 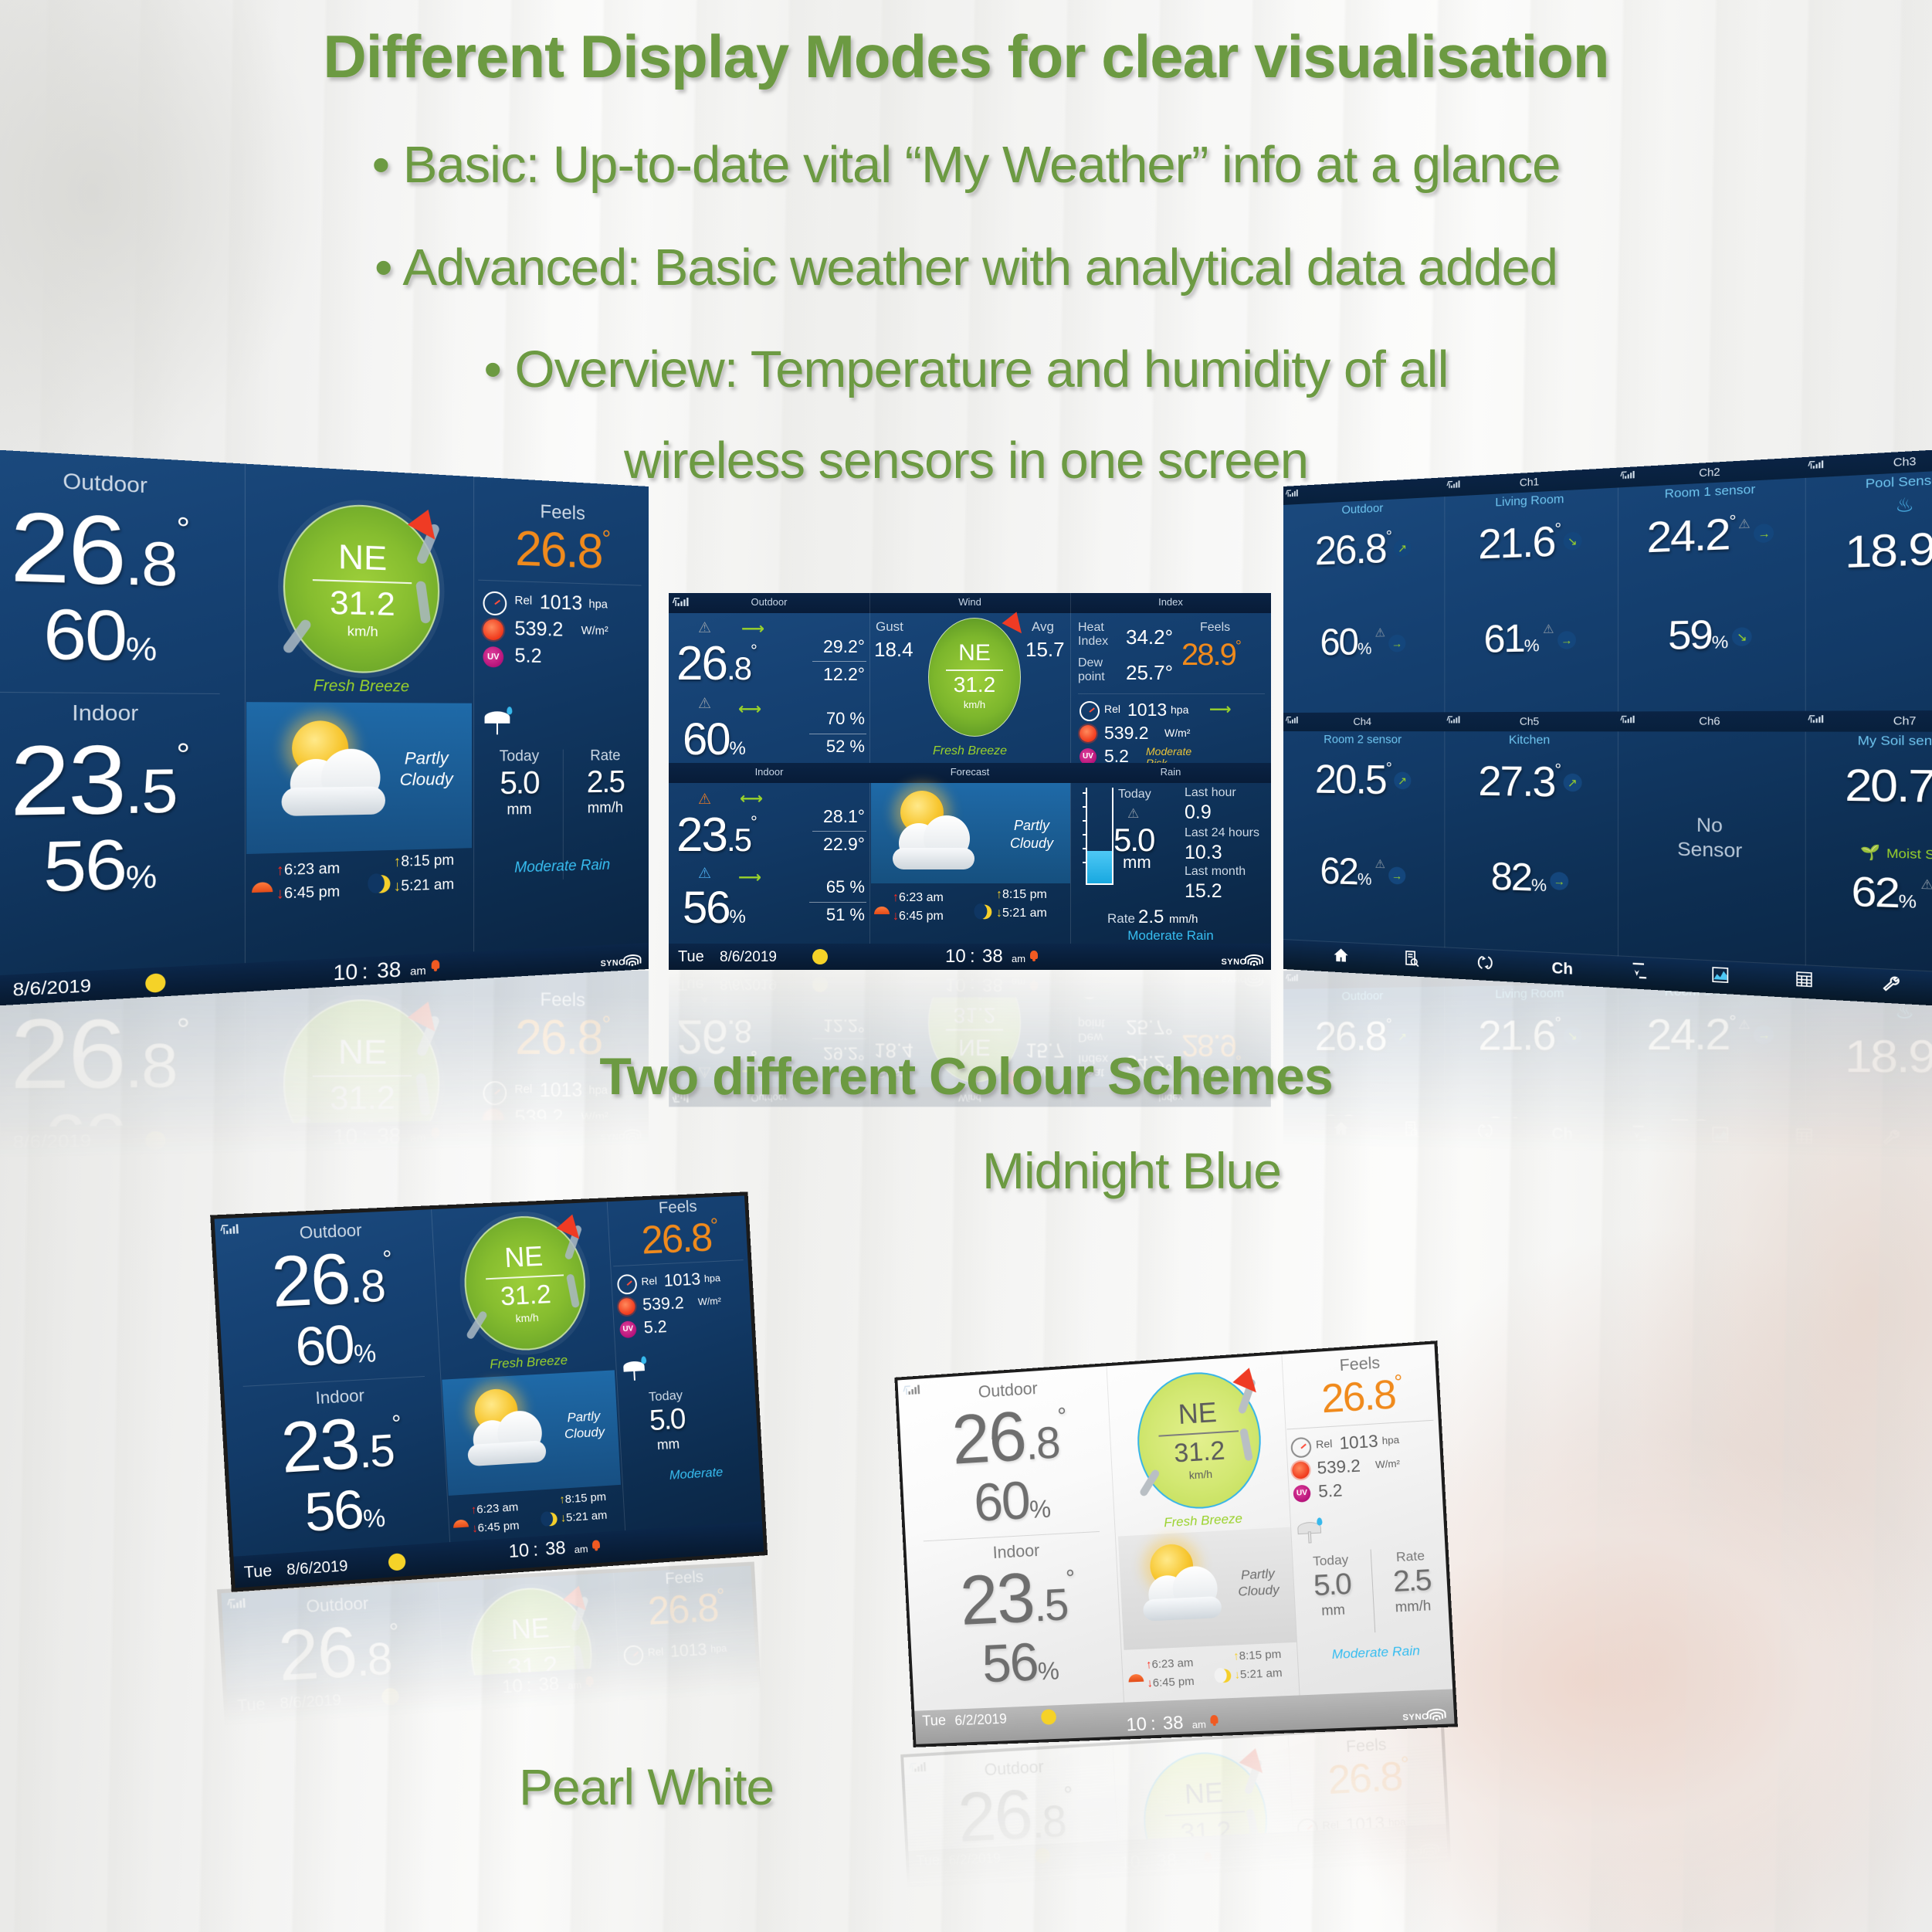 What do you see at coordinates (996, 1599) in the screenshot?
I see `pearl-indoor-temp-int: 23` at bounding box center [996, 1599].